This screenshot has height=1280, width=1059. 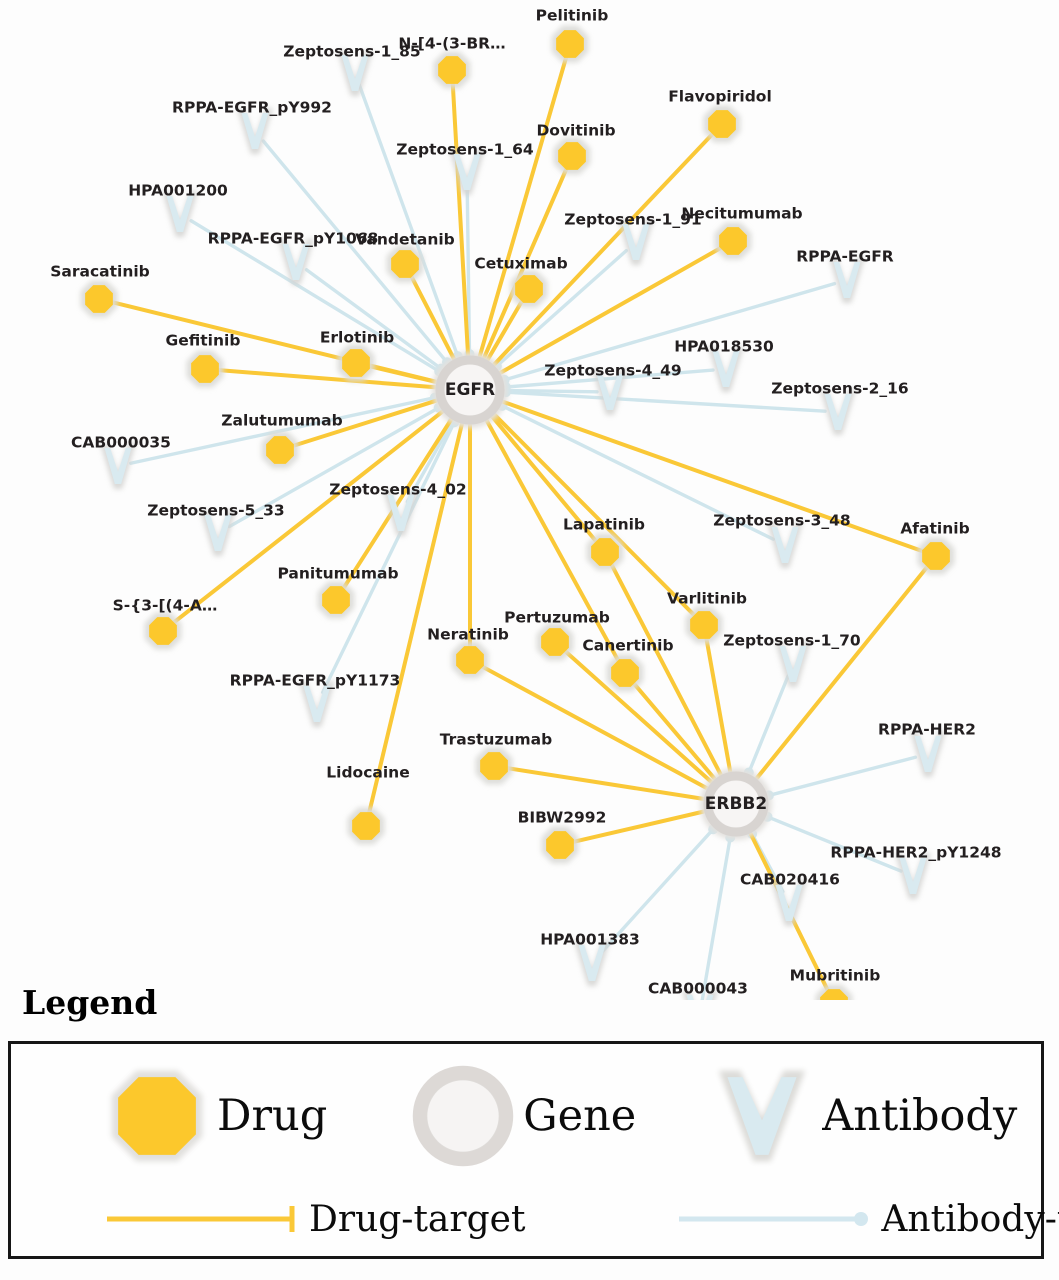 I want to click on drug-node-label: Lidocaine, so click(x=367, y=773).